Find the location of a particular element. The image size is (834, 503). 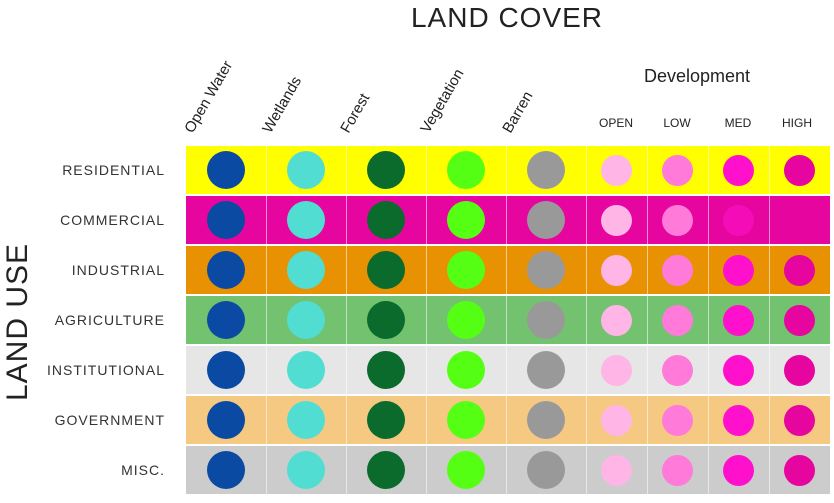

column-header-vegetation: Vegetation is located at coordinates (442, 101).